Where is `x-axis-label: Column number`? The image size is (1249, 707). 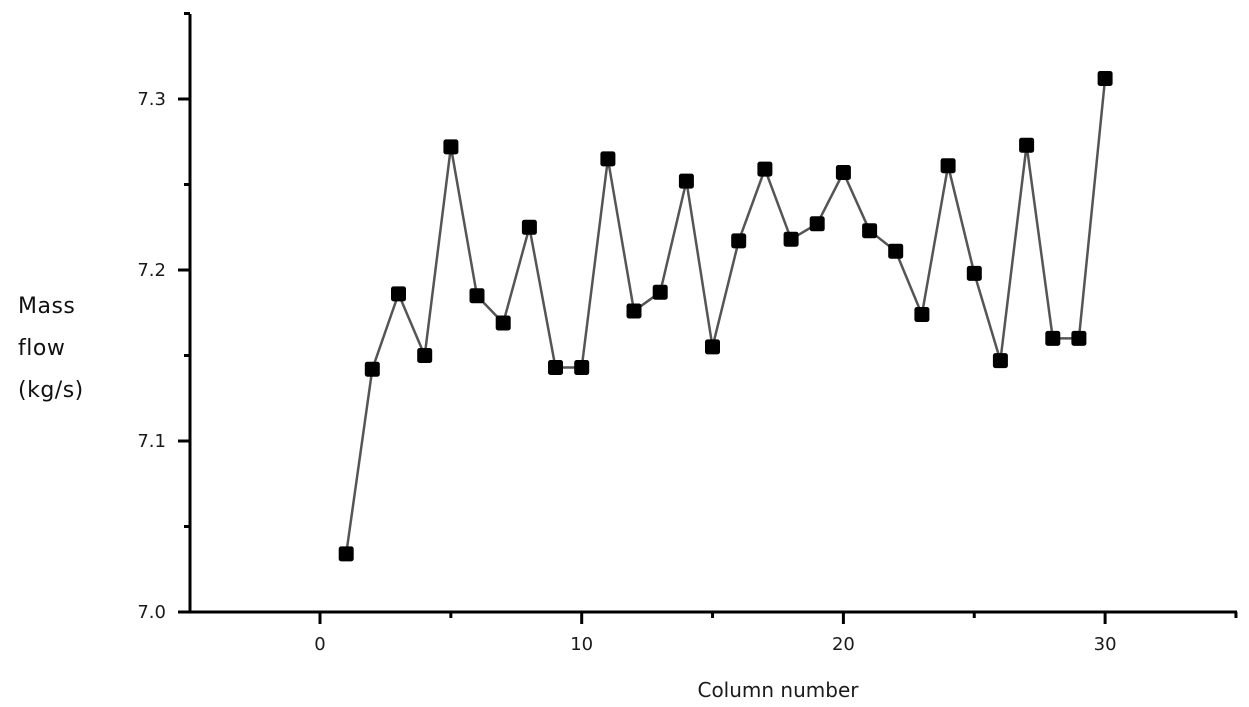
x-axis-label: Column number is located at coordinates (778, 690).